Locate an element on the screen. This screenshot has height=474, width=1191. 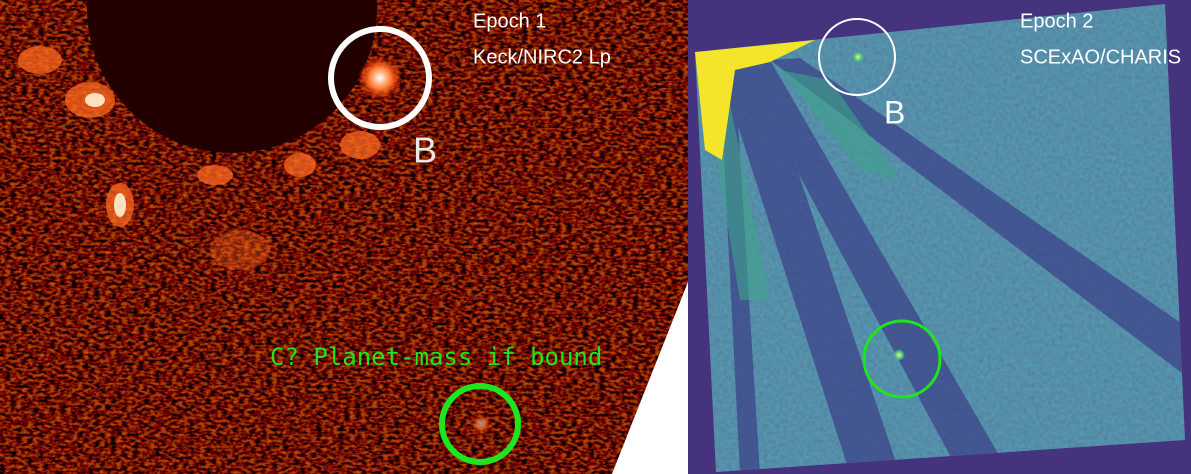
instrument-label: SCExAO/CHARIS is located at coordinates (1100, 57).